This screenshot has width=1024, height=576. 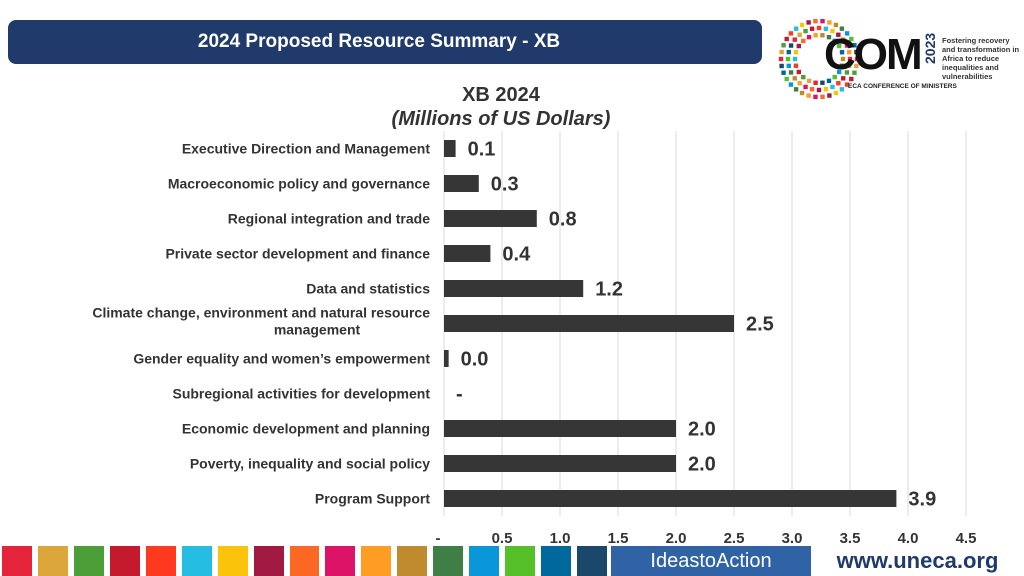 I want to click on category-label: Program Support, so click(x=372, y=499).